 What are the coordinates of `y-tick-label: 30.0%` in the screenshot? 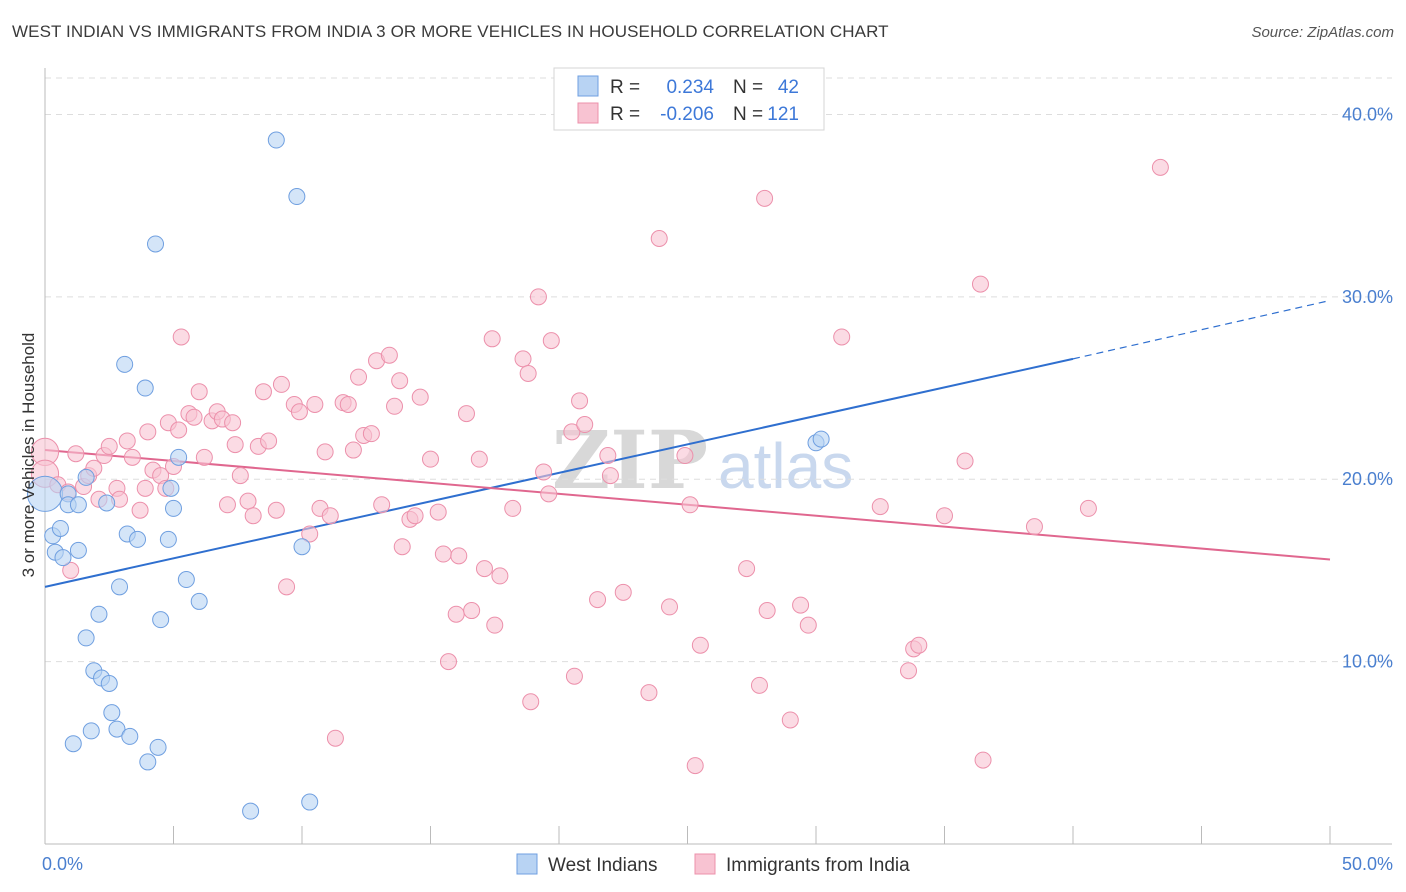 It's located at (1367, 297).